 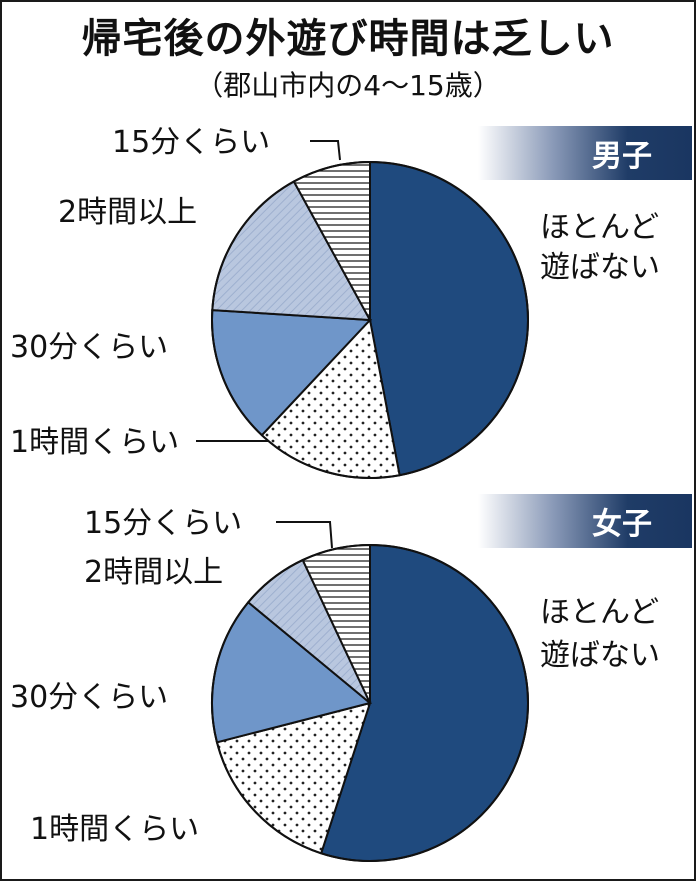 I want to click on girls-label-rarely-line1: ほとんど, so click(x=600, y=612).